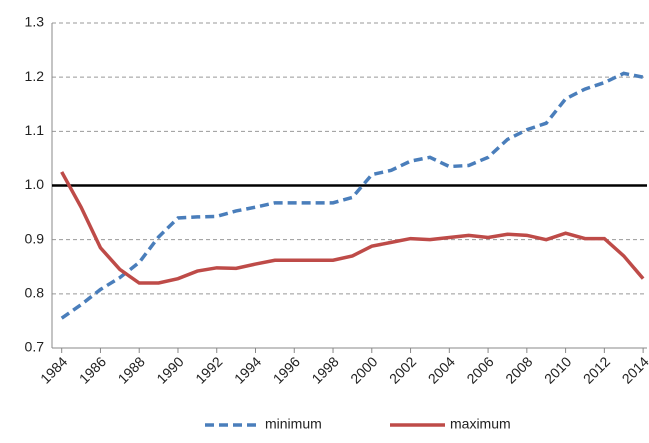 The height and width of the screenshot is (443, 649). Describe the element at coordinates (35, 130) in the screenshot. I see `y-tick-label: 1.1` at that location.